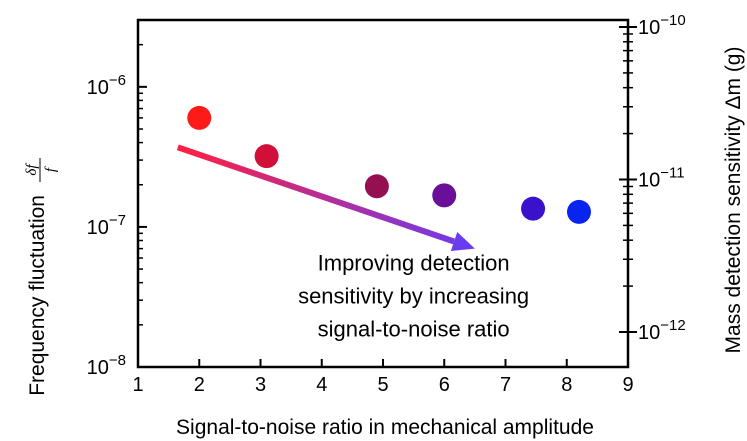 The height and width of the screenshot is (441, 747). Describe the element at coordinates (733, 200) in the screenshot. I see `y2-axis-title: Mass detection sensitivity Δm (g)` at that location.